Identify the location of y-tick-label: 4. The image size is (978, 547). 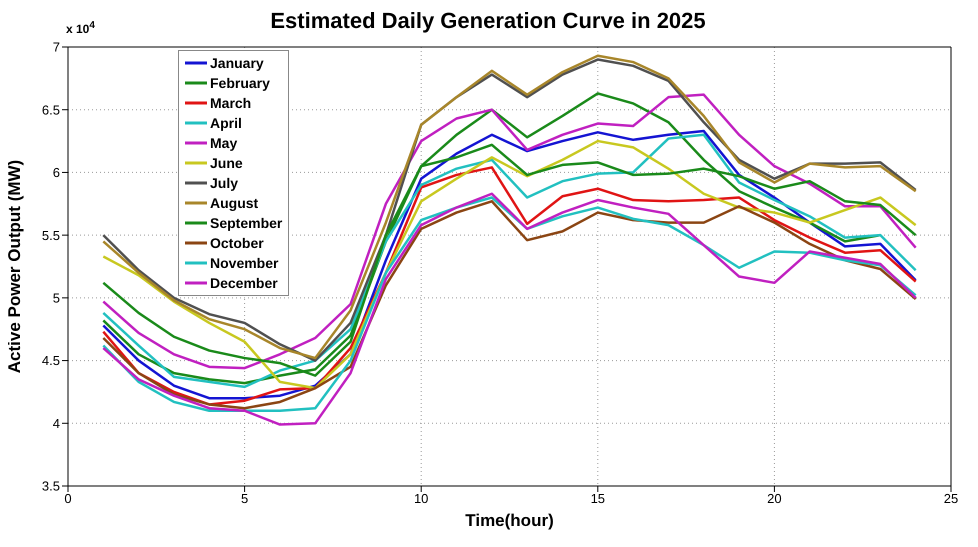
(56, 423).